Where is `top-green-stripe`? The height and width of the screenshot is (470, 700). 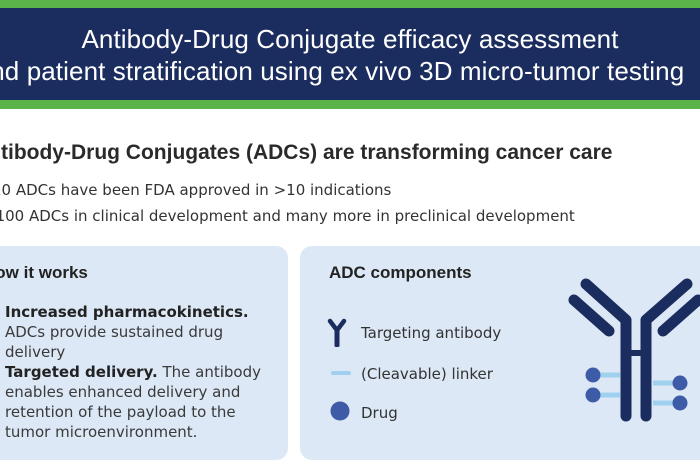 top-green-stripe is located at coordinates (350, 4).